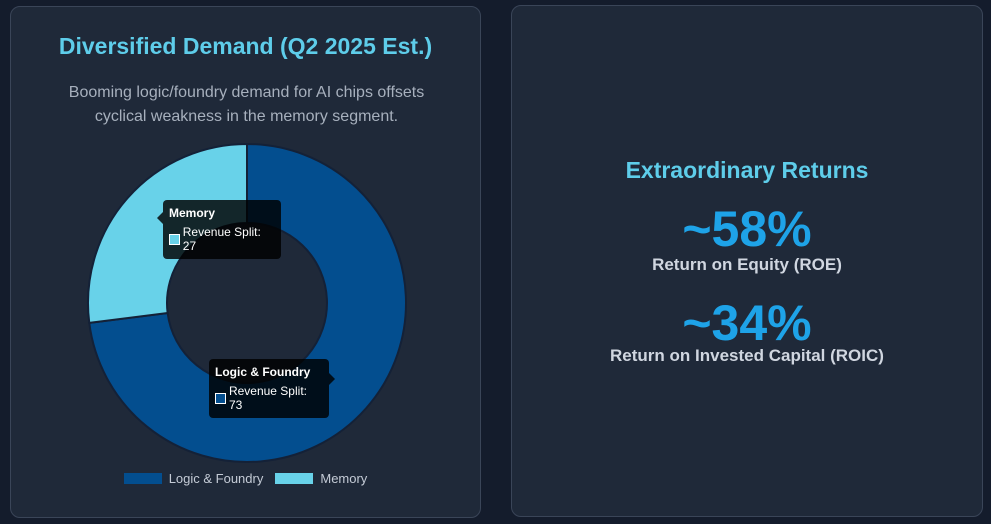 The image size is (991, 524). I want to click on returns-title: Extraordinary Returns, so click(747, 170).